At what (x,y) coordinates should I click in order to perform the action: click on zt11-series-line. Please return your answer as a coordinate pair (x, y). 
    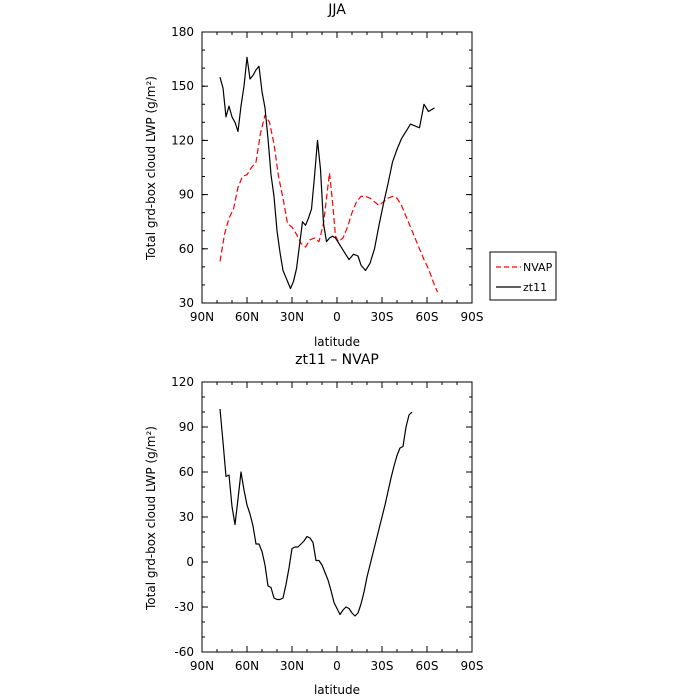
    Looking at the image, I should click on (327, 173).